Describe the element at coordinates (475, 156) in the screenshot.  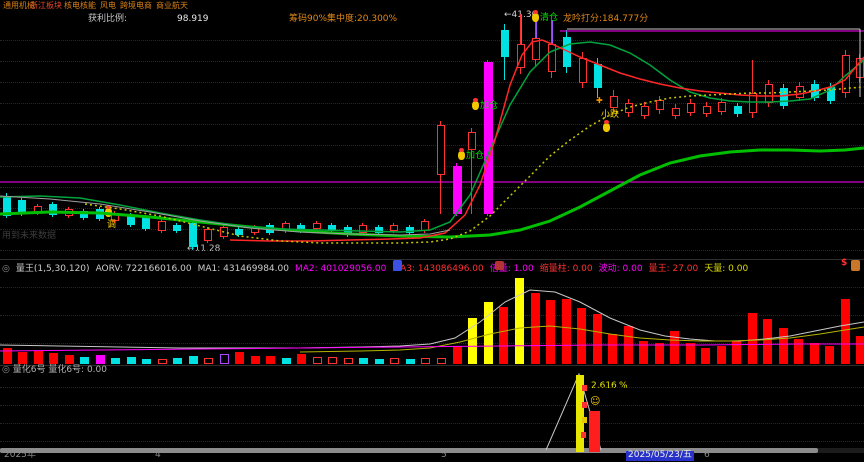
I see `signal-label: 加仓` at that location.